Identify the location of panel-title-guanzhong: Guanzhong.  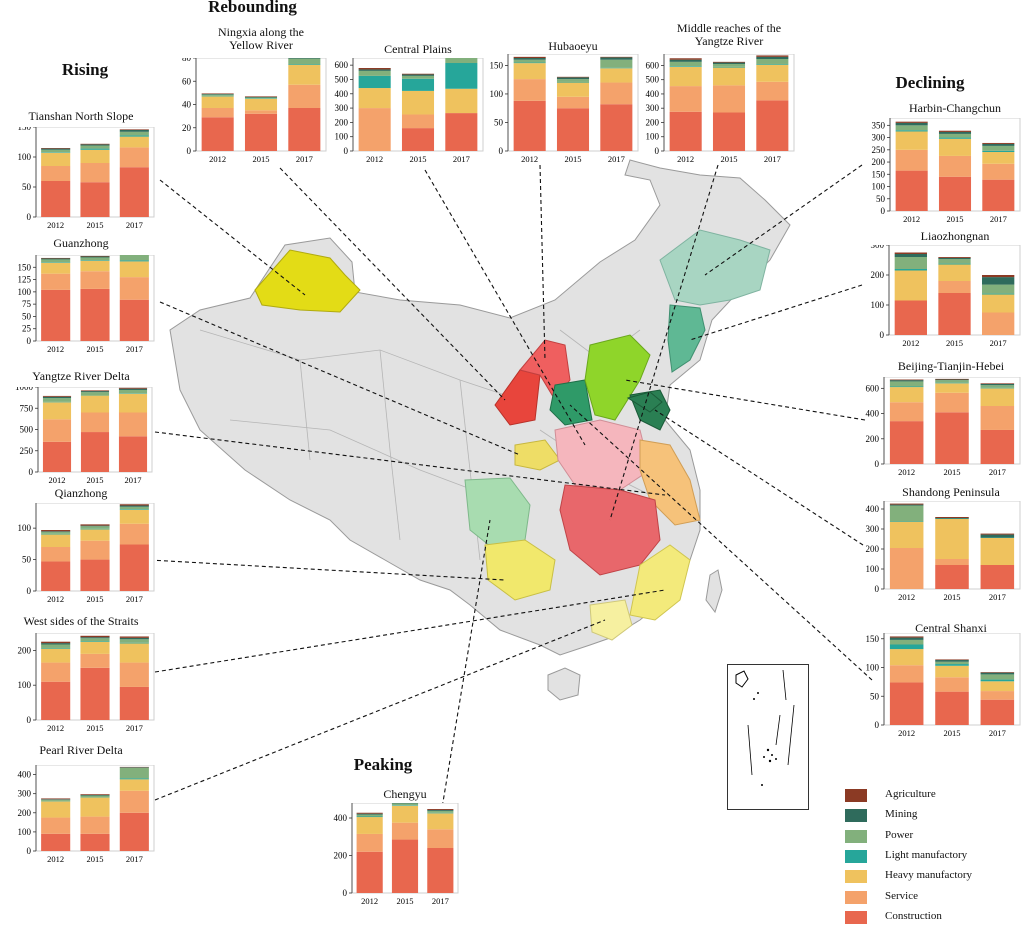
(81, 243).